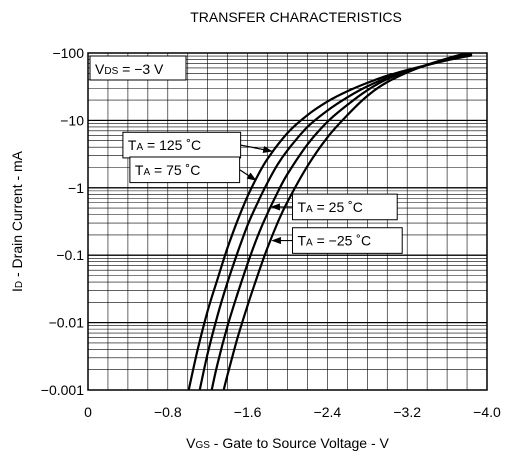 Image resolution: width=518 pixels, height=459 pixels. Describe the element at coordinates (407, 412) in the screenshot. I see `x-tick-label: −3.2` at that location.